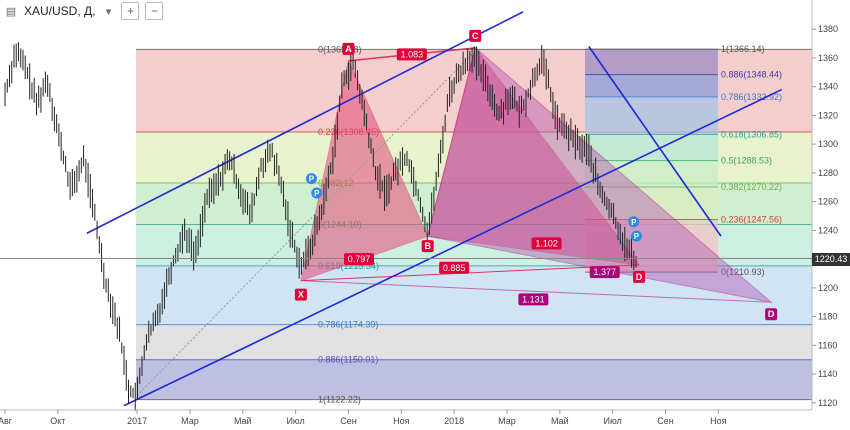 This screenshot has width=850, height=430. Describe the element at coordinates (828, 202) in the screenshot. I see `price-tick-label: 1260` at that location.